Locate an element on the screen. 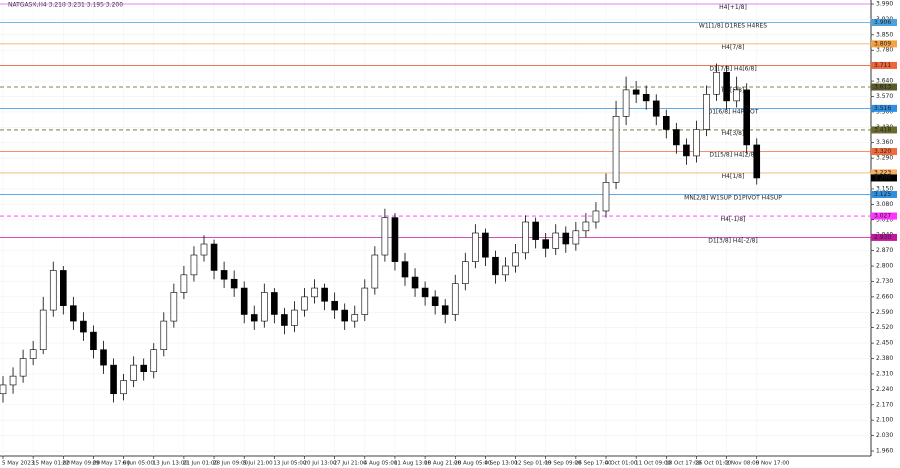  x-tick-label: 4 Sep 13:00 is located at coordinates (501, 464).